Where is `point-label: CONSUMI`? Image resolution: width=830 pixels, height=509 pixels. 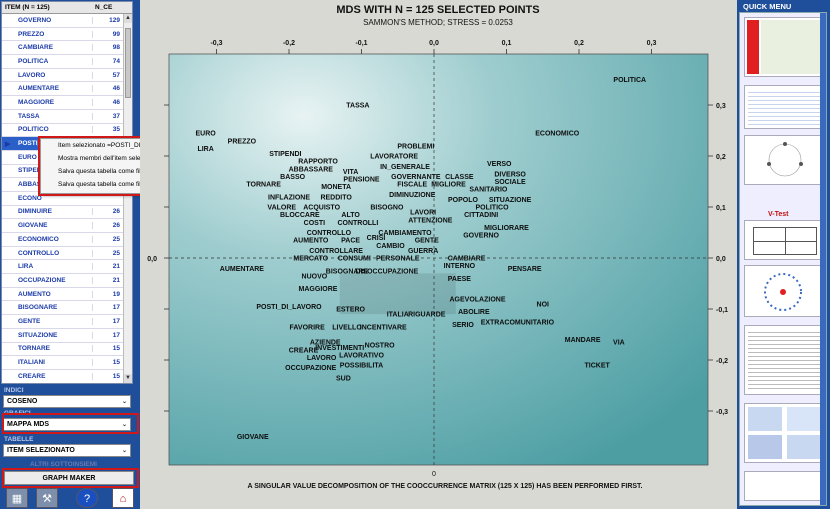 point-label: CONSUMI is located at coordinates (354, 259).